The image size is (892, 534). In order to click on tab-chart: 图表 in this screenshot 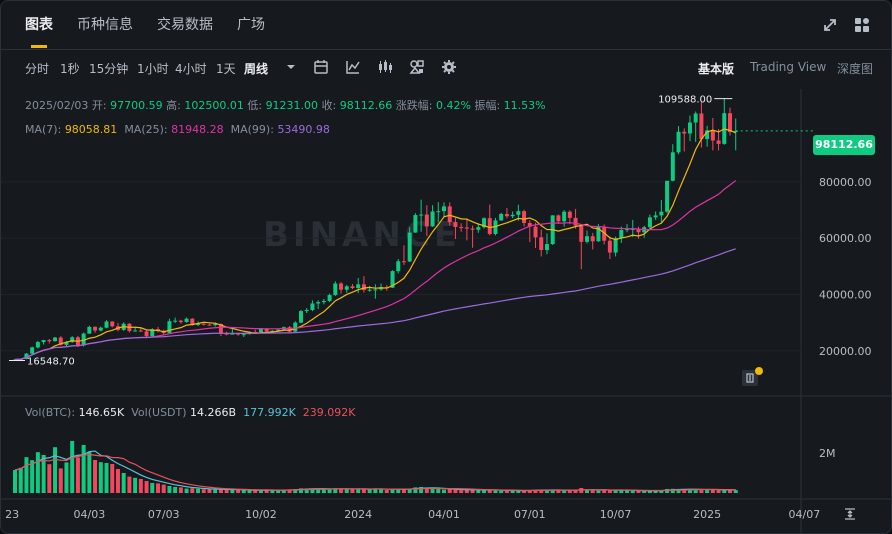, I will do `click(39, 25)`.